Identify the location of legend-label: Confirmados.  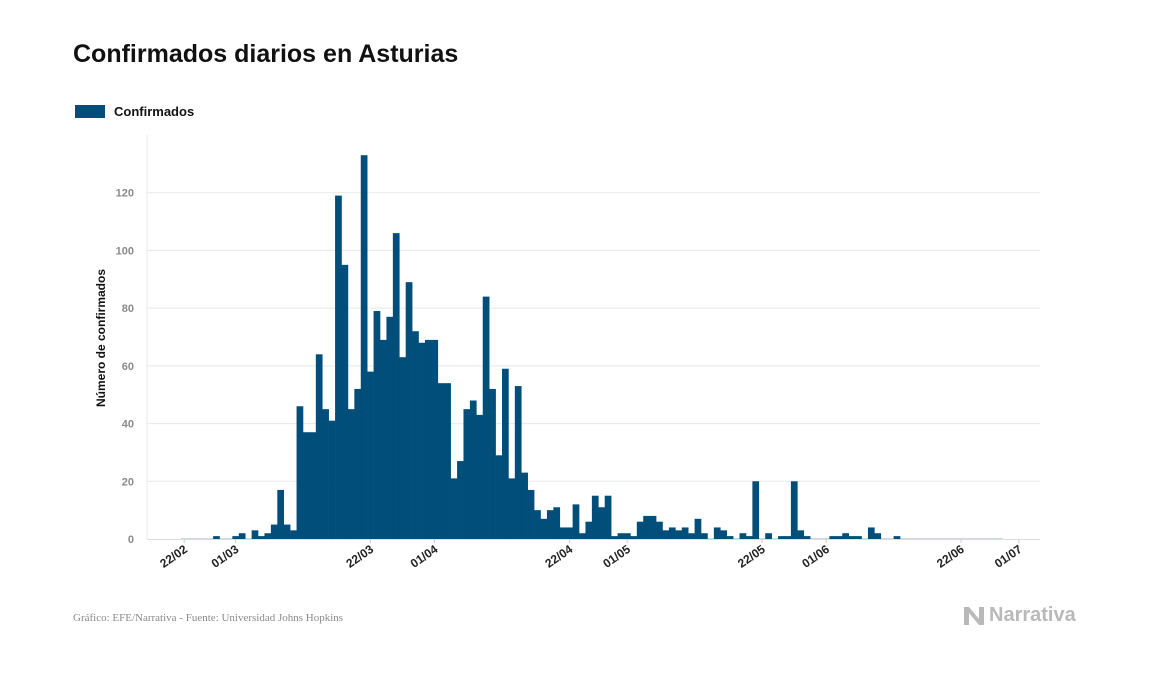
(154, 111).